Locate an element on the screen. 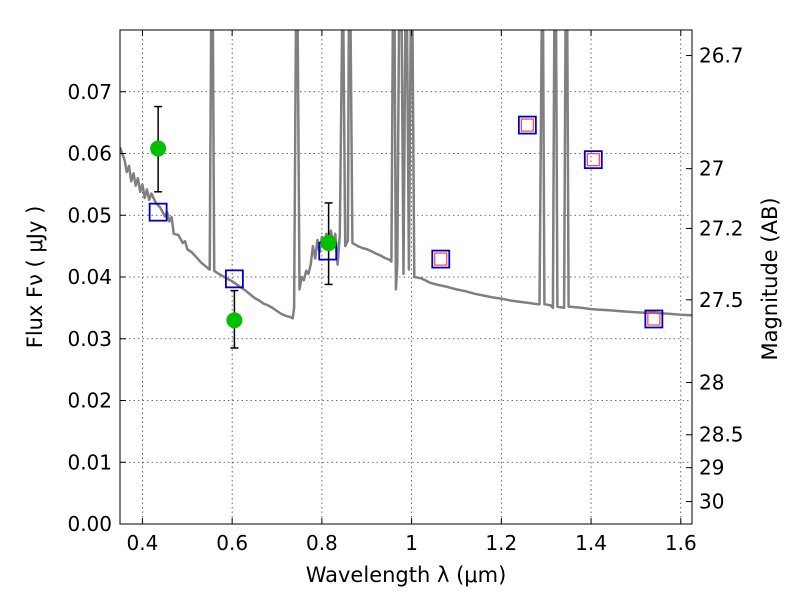  right-tick-label: 29 is located at coordinates (711, 468).